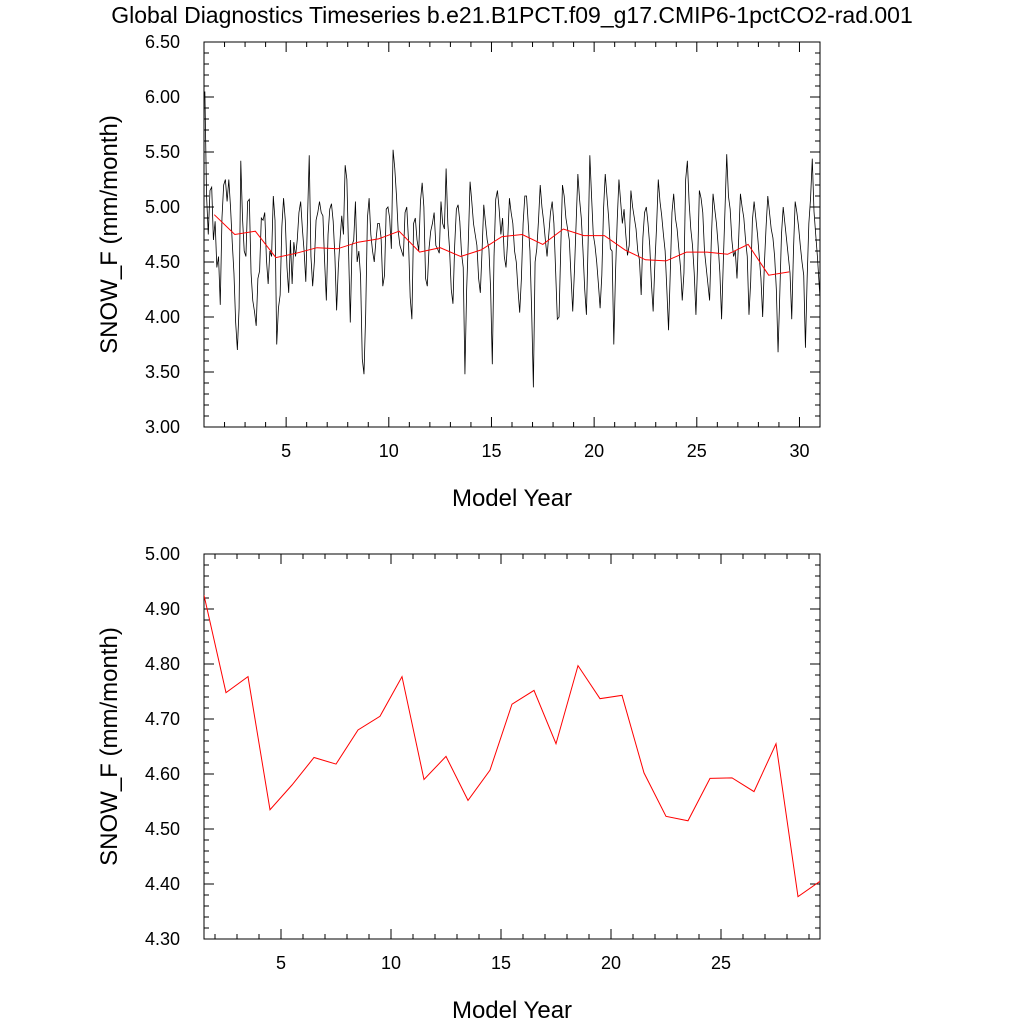 Image resolution: width=1024 pixels, height=1024 pixels. Describe the element at coordinates (162, 774) in the screenshot. I see `y-tick-label: 4.60` at that location.